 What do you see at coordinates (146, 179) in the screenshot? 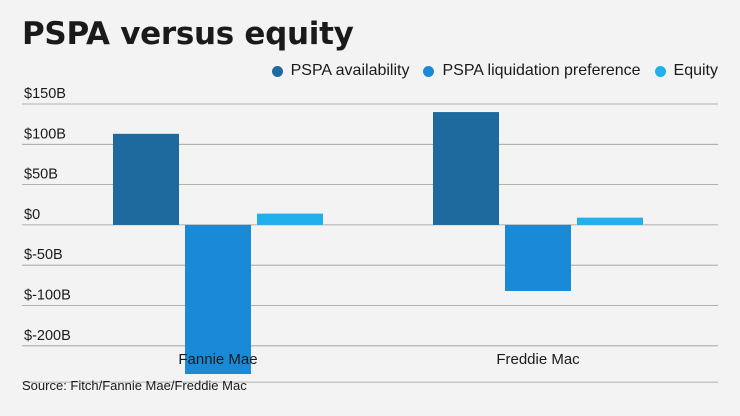
I see `bar-pspa-availability-fannie-mae` at bounding box center [146, 179].